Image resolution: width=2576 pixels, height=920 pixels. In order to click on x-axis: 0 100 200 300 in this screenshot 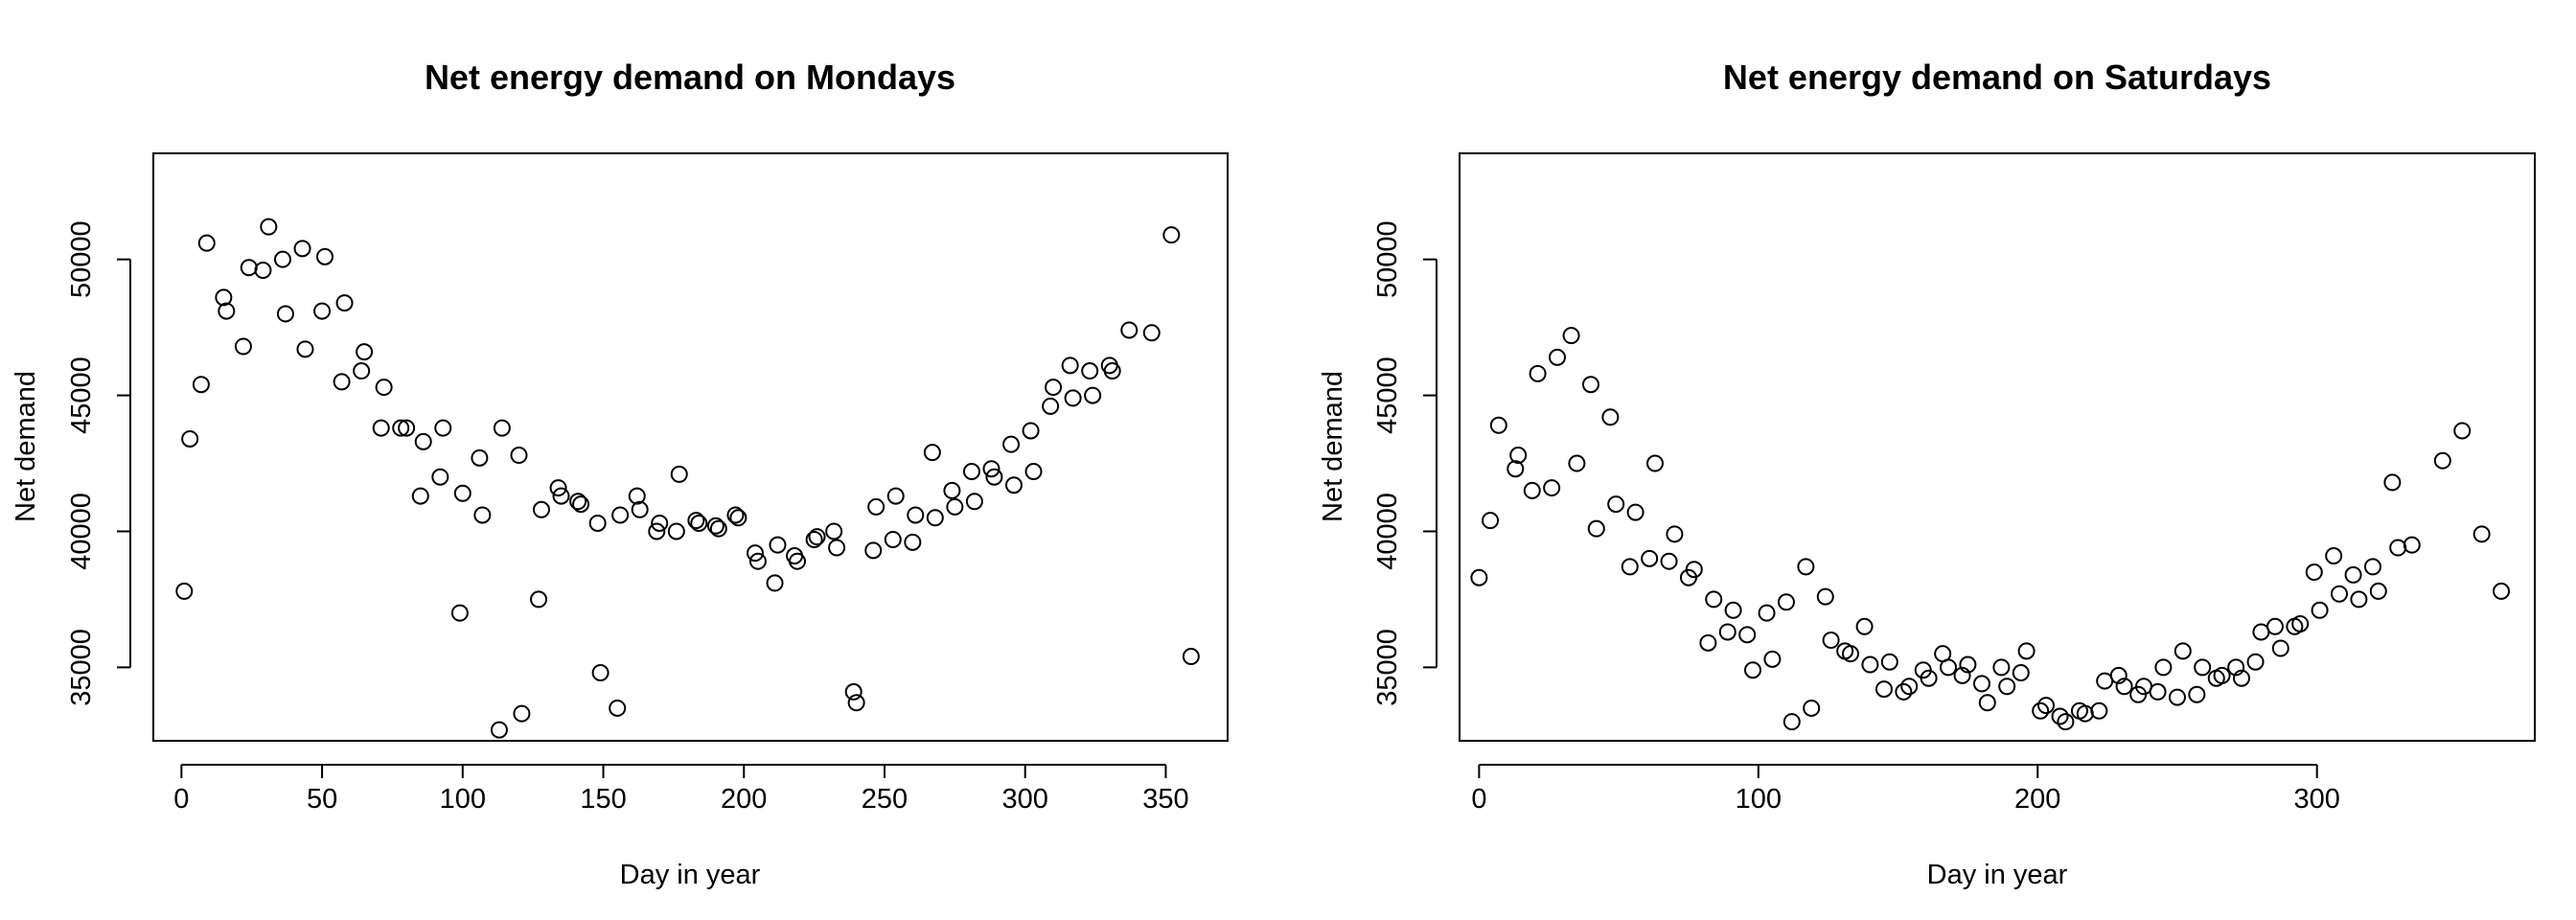, I will do `click(1905, 789)`.